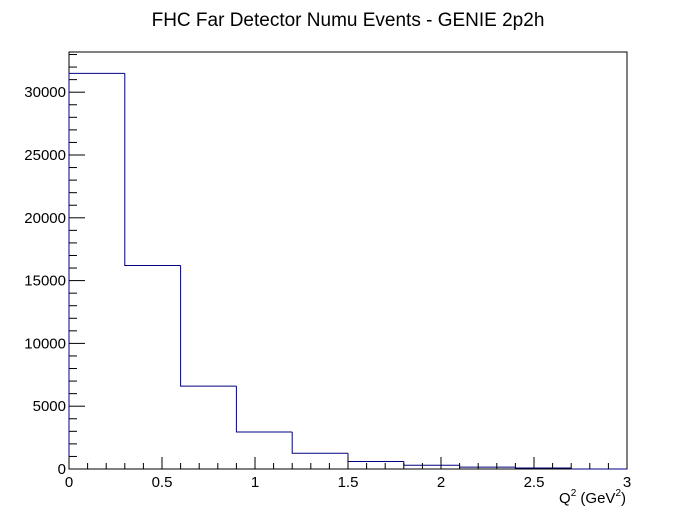 Image resolution: width=696 pixels, height=522 pixels. What do you see at coordinates (69, 482) in the screenshot?
I see `x-tick-label: 0` at bounding box center [69, 482].